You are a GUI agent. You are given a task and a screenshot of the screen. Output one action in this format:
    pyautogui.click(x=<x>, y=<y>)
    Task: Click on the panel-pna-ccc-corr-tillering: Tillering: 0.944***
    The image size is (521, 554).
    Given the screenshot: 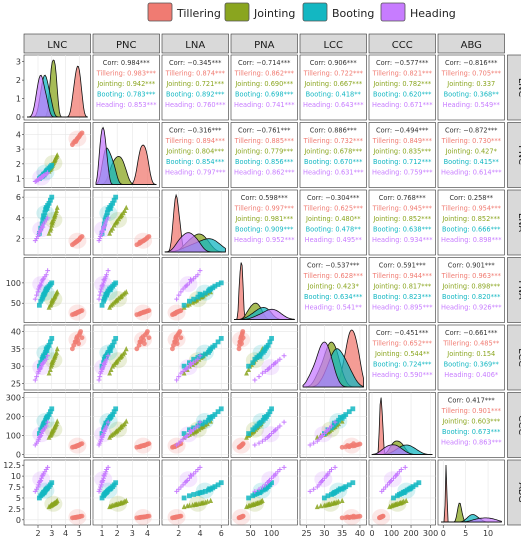 What is the action you would take?
    pyautogui.click(x=402, y=276)
    